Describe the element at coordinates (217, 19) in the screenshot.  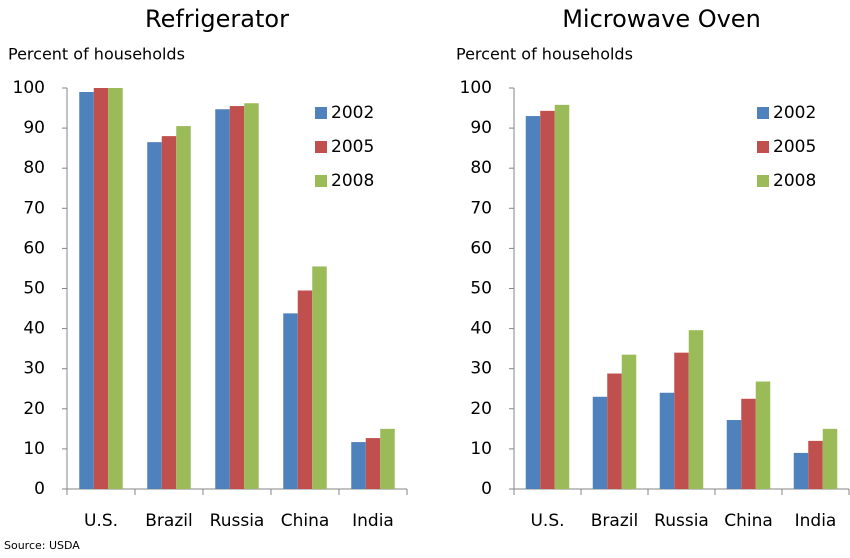
I see `chart-title: Refrigerator` at that location.